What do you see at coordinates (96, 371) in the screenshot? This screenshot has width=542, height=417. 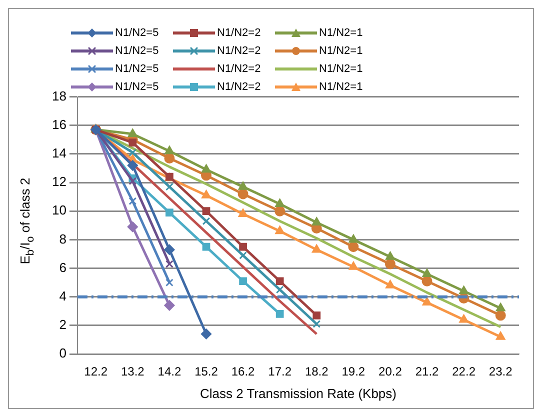 I see `x-tick-label: 12.2` at bounding box center [96, 371].